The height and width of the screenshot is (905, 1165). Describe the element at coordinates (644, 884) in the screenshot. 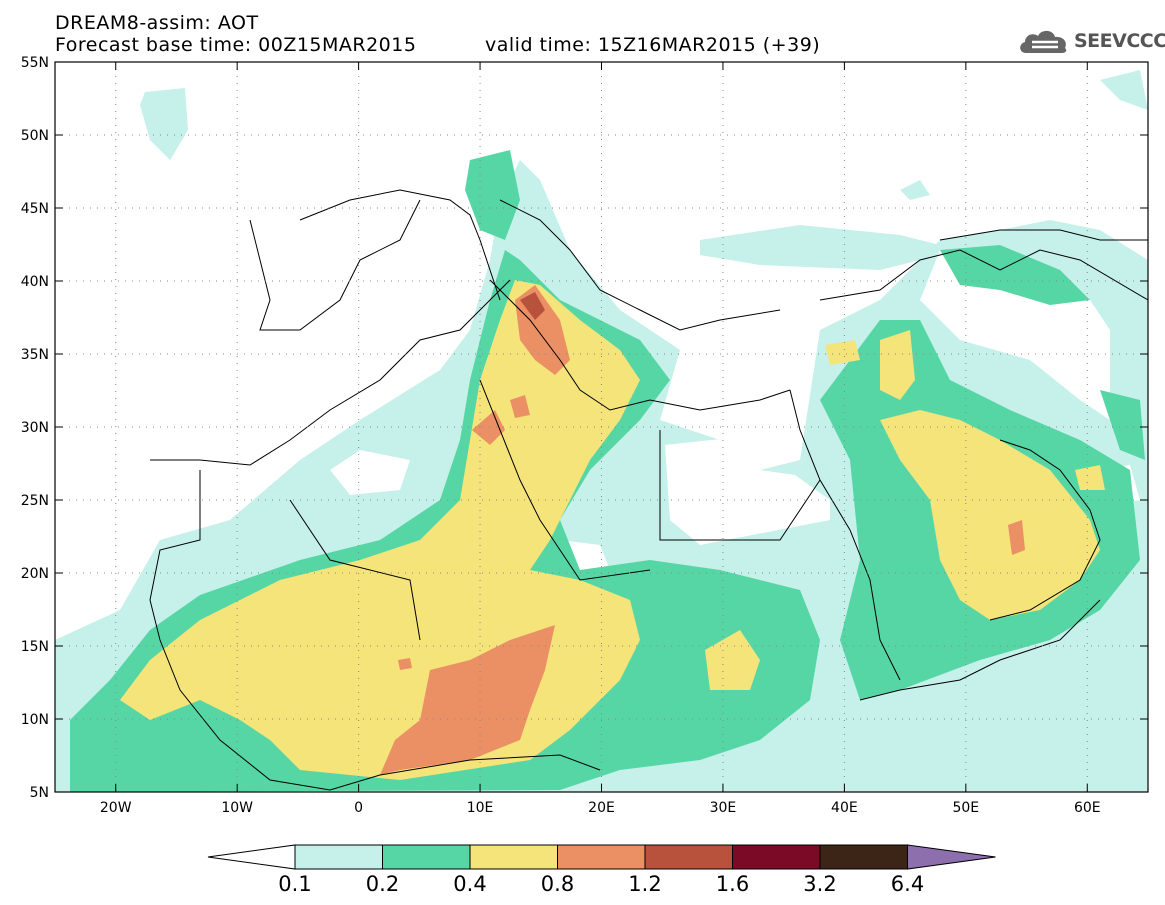

I see `colorbar-label: 1.2` at that location.